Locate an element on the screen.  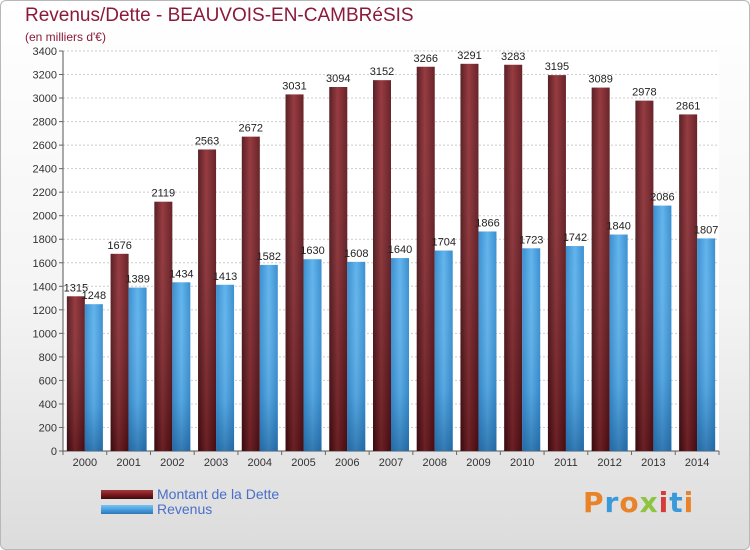
y-tick-label: 1400 is located at coordinates (45, 287).